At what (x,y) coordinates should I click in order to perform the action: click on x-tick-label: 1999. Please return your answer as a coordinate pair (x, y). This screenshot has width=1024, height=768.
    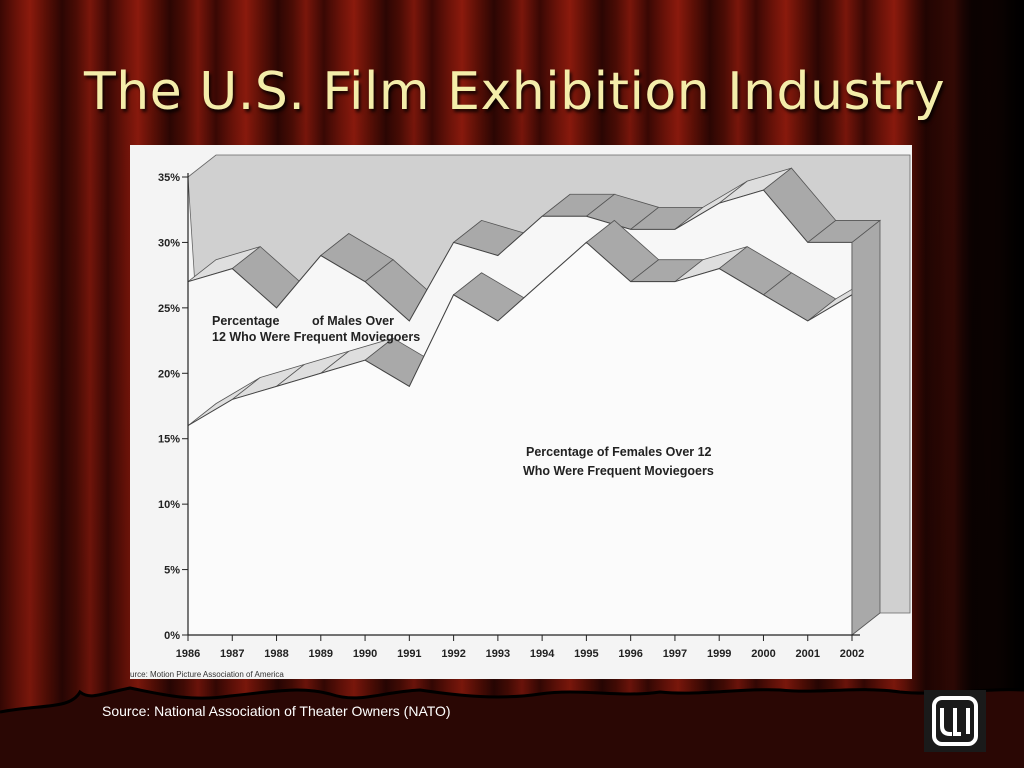
    Looking at the image, I should click on (719, 654).